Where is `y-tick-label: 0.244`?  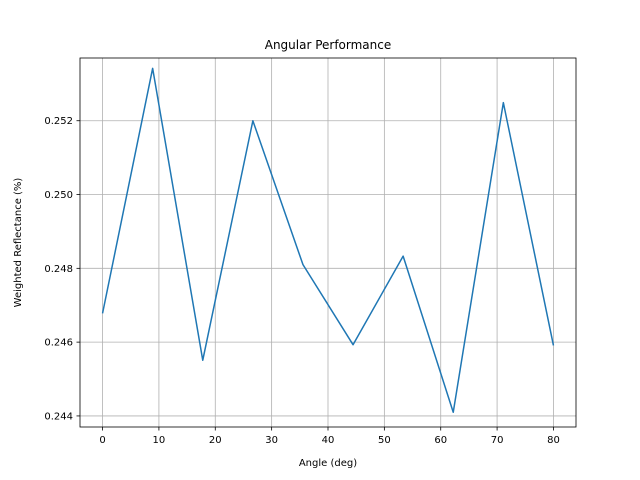
y-tick-label: 0.244 is located at coordinates (58, 416).